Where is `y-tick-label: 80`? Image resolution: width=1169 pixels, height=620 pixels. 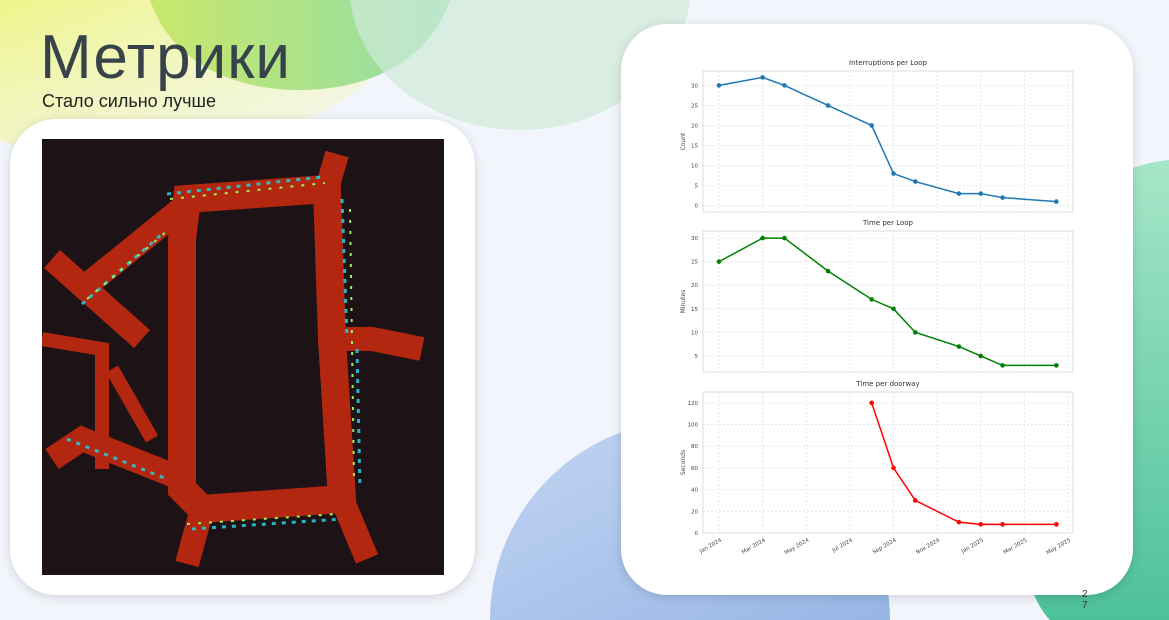 y-tick-label: 80 is located at coordinates (694, 447).